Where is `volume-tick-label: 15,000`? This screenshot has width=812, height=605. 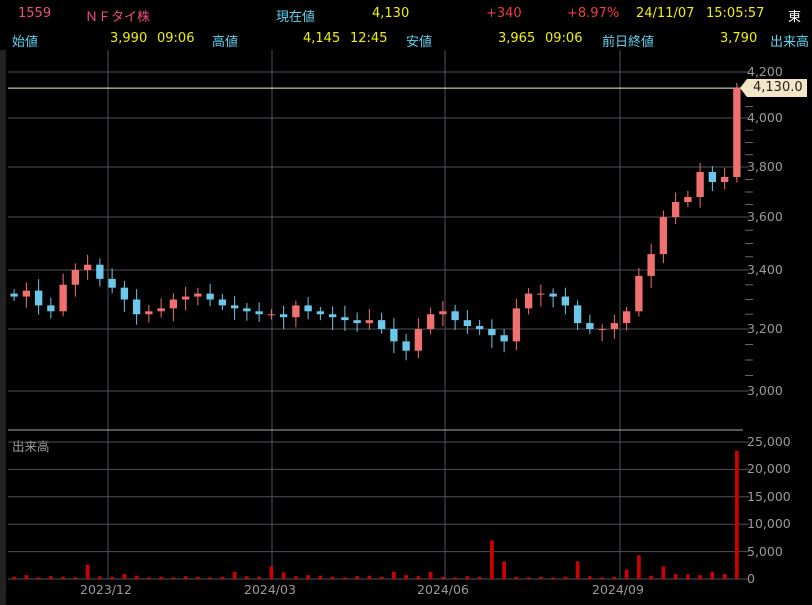 volume-tick-label: 15,000 is located at coordinates (769, 496).